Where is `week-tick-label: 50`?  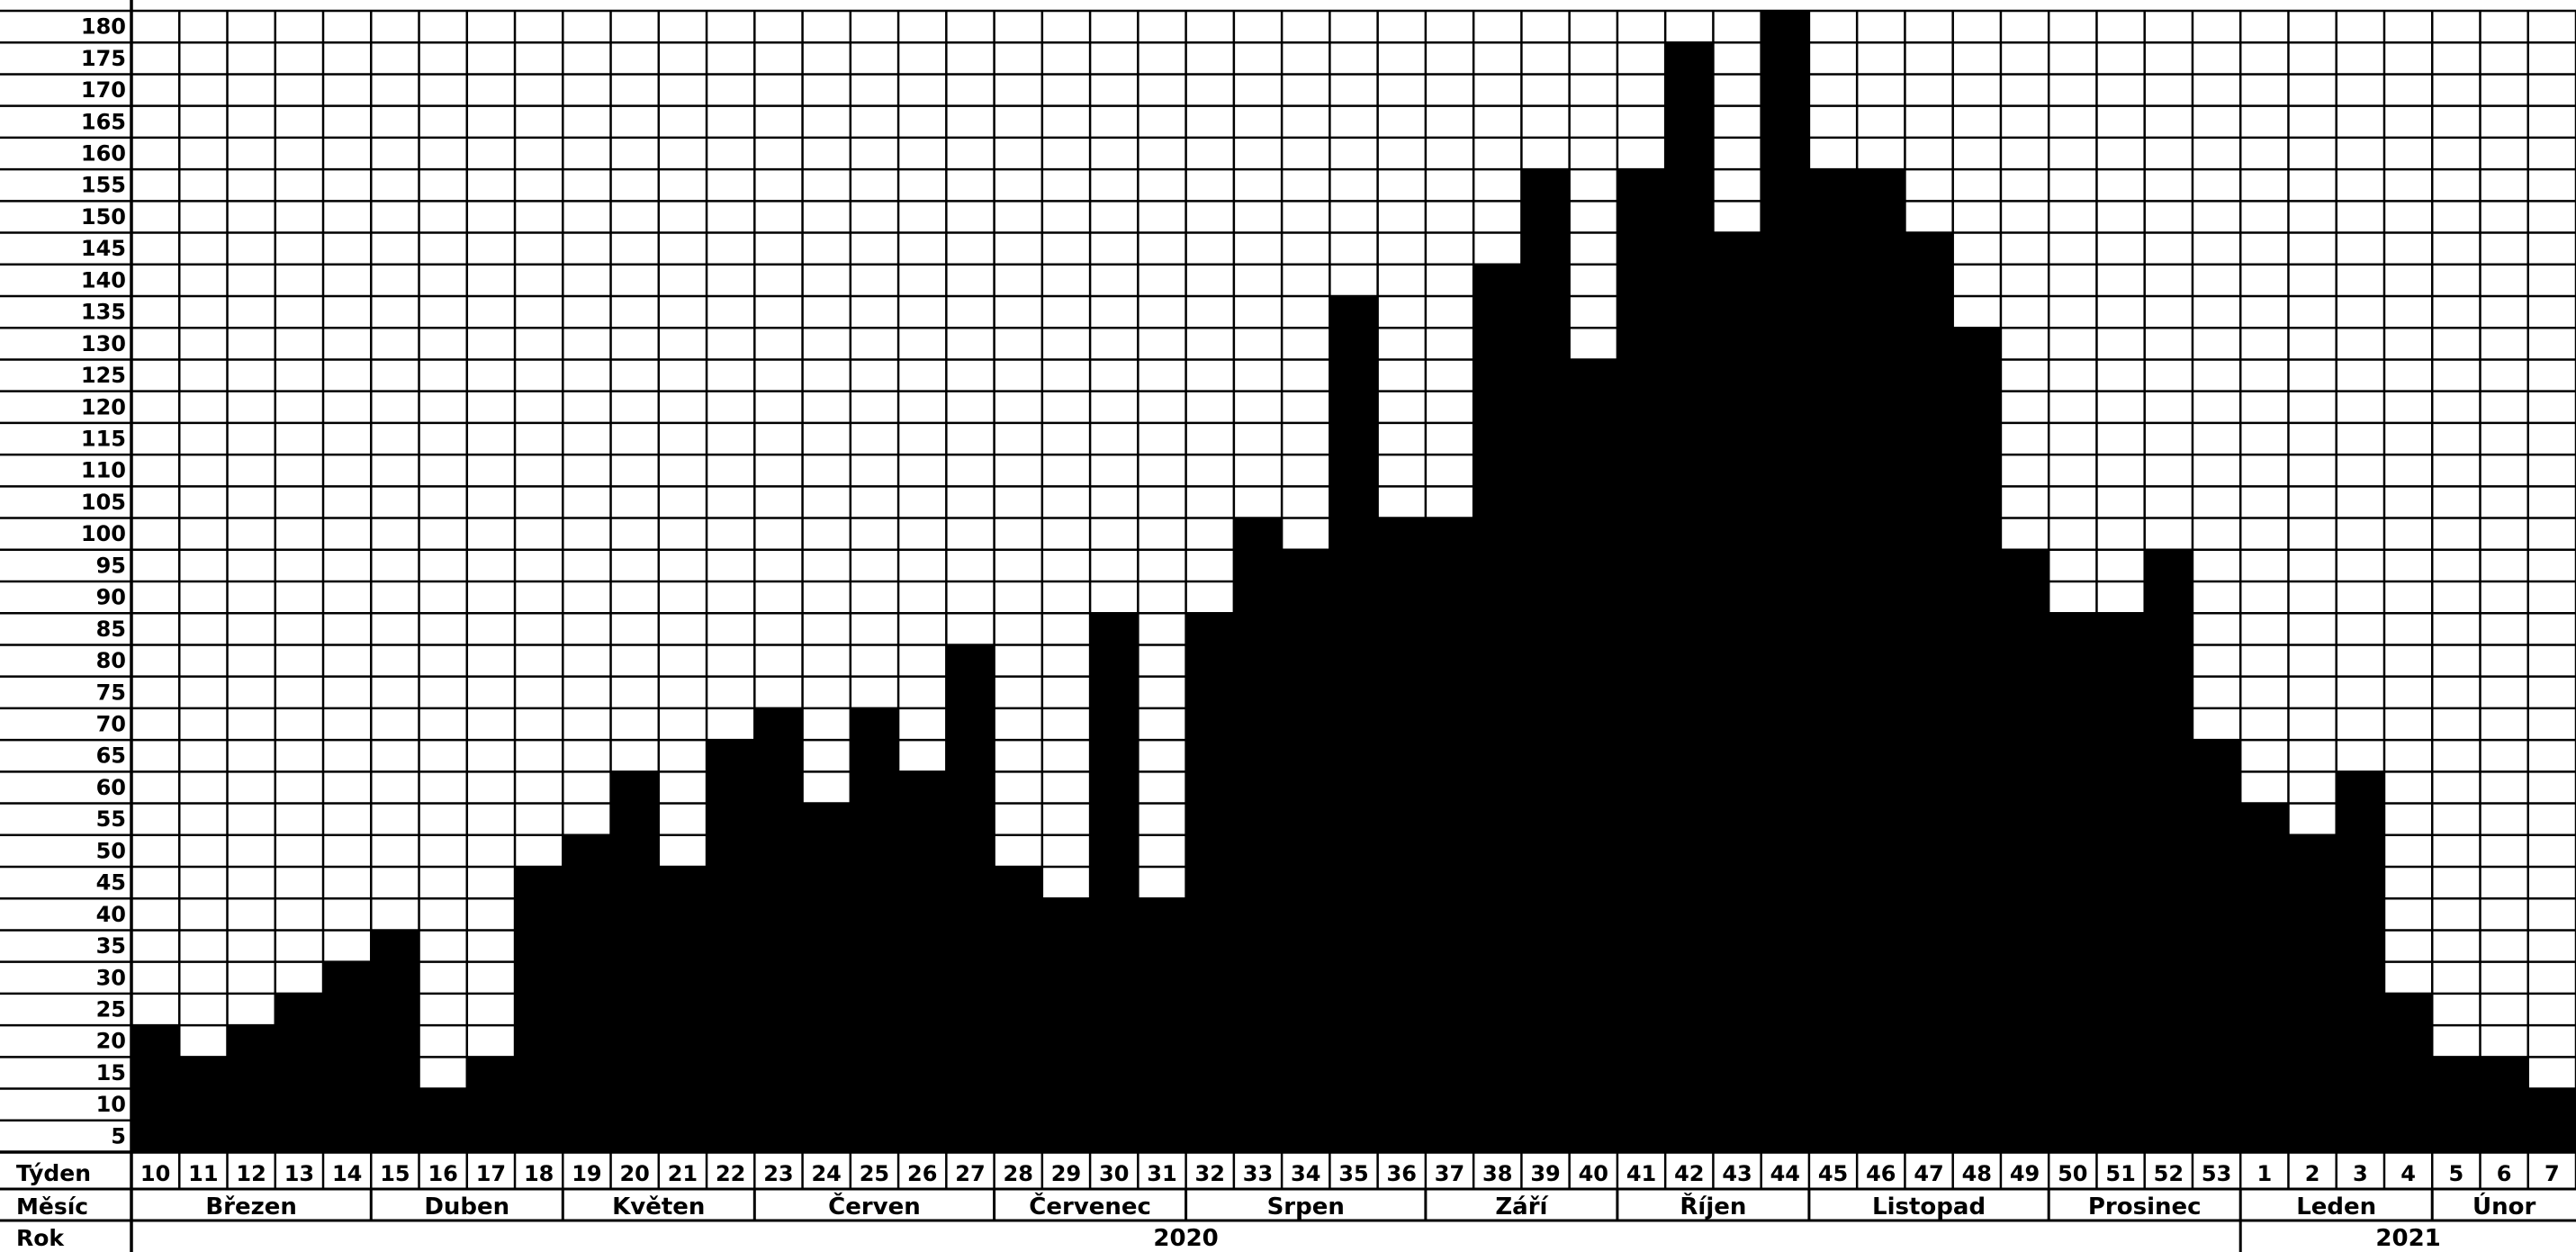
week-tick-label: 50 is located at coordinates (2072, 1173).